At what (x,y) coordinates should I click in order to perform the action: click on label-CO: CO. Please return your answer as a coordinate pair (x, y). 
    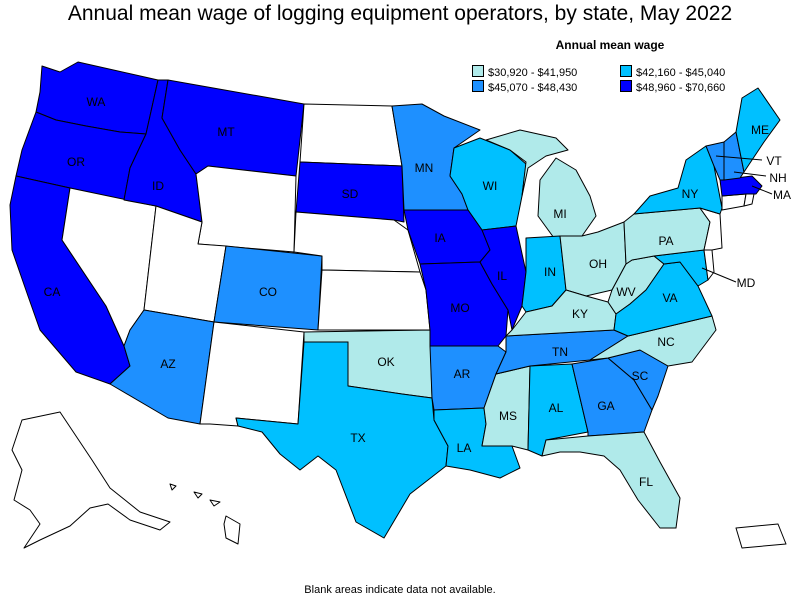
    Looking at the image, I should click on (268, 292).